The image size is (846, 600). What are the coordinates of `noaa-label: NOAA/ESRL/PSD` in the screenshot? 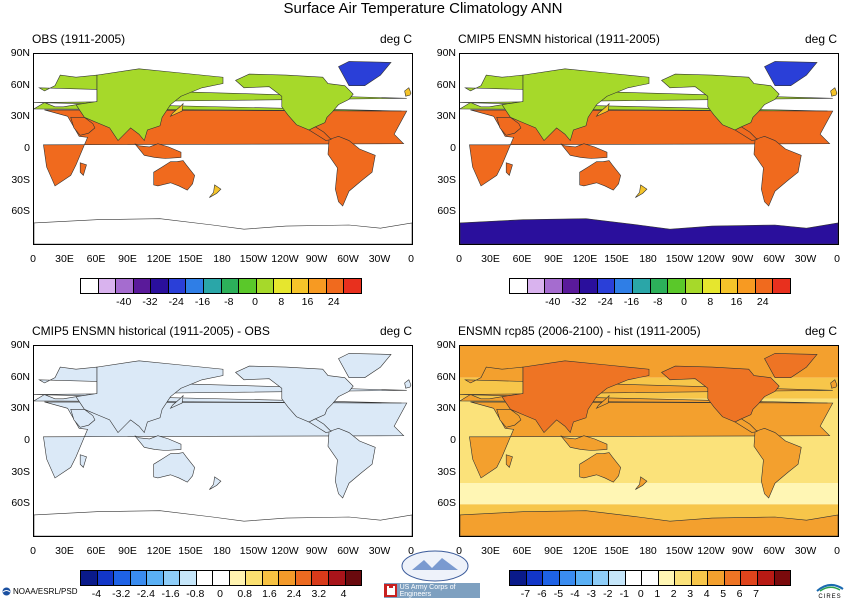 It's located at (45, 591).